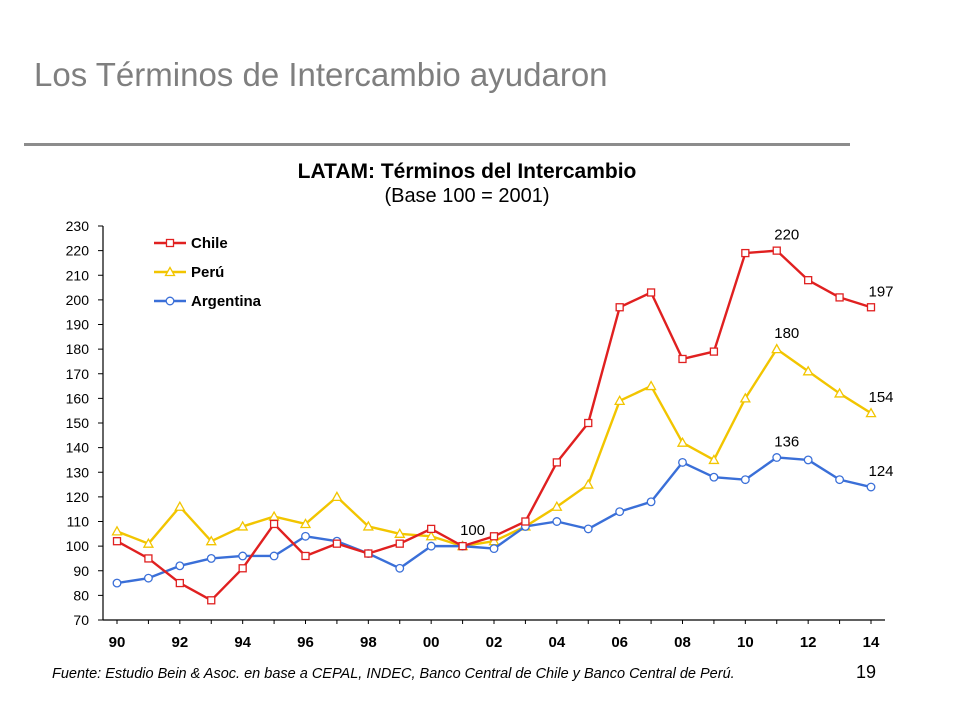 This screenshot has width=960, height=720. What do you see at coordinates (81, 595) in the screenshot?
I see `y-tick-label: 80` at bounding box center [81, 595].